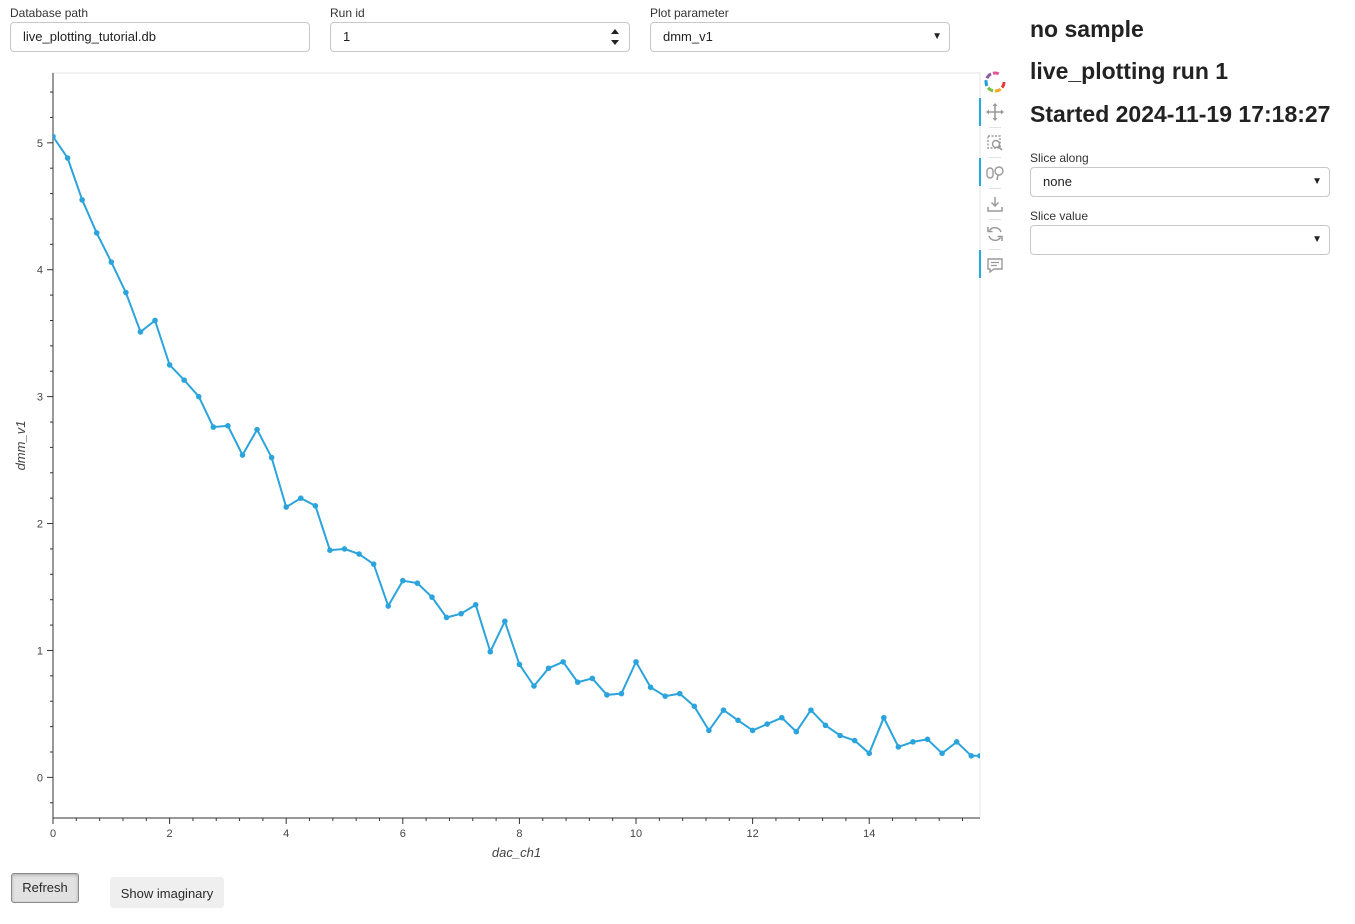 Image resolution: width=1355 pixels, height=924 pixels. I want to click on slice-value-select: ▼, so click(1180, 240).